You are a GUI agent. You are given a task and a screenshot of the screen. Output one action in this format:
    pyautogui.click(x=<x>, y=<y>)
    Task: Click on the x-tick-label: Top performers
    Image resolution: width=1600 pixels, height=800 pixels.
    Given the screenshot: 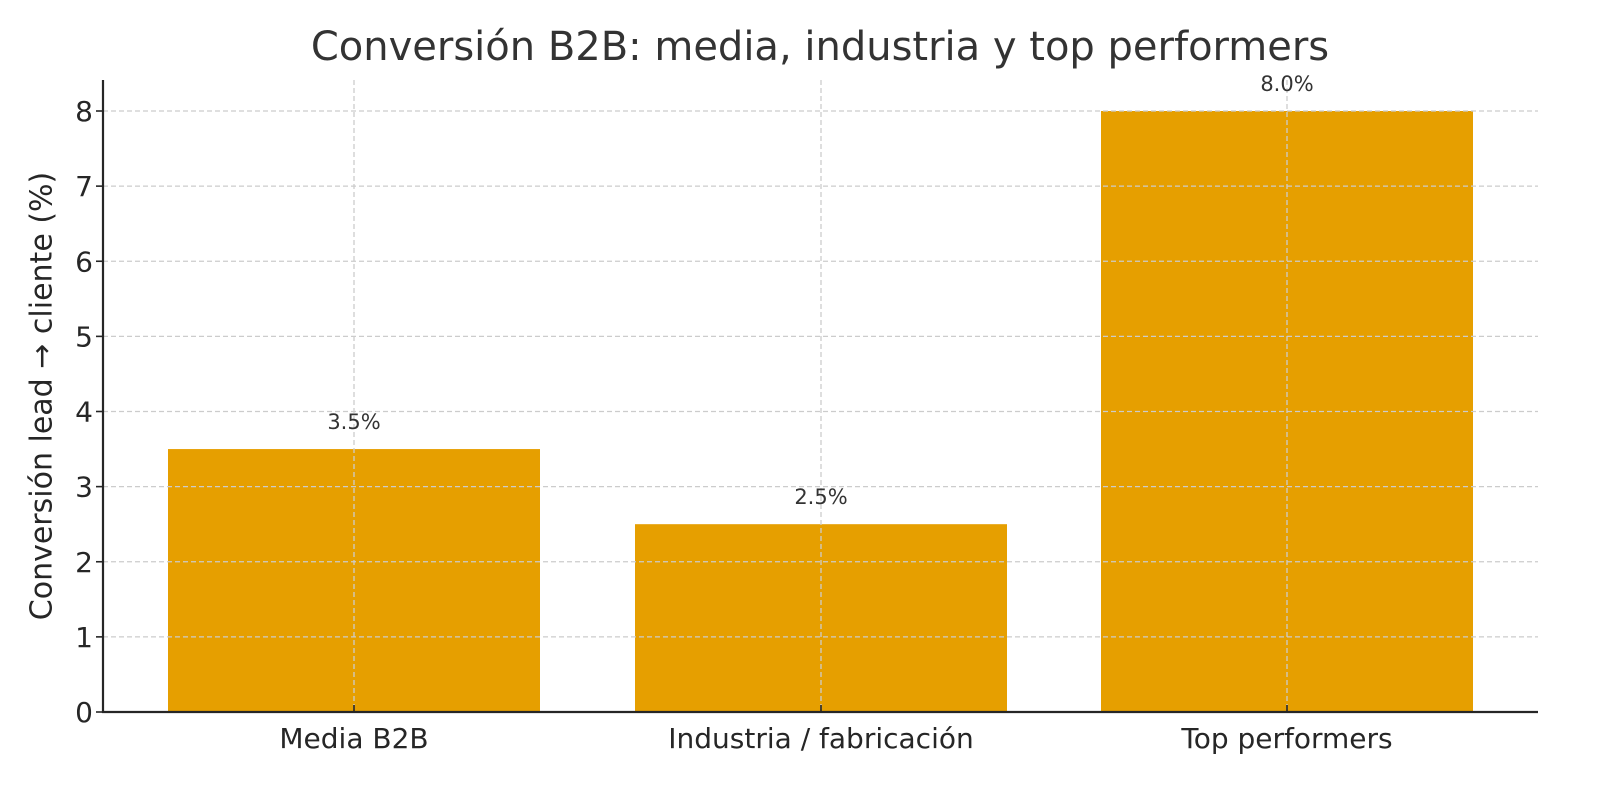 What is the action you would take?
    pyautogui.click(x=1286, y=738)
    